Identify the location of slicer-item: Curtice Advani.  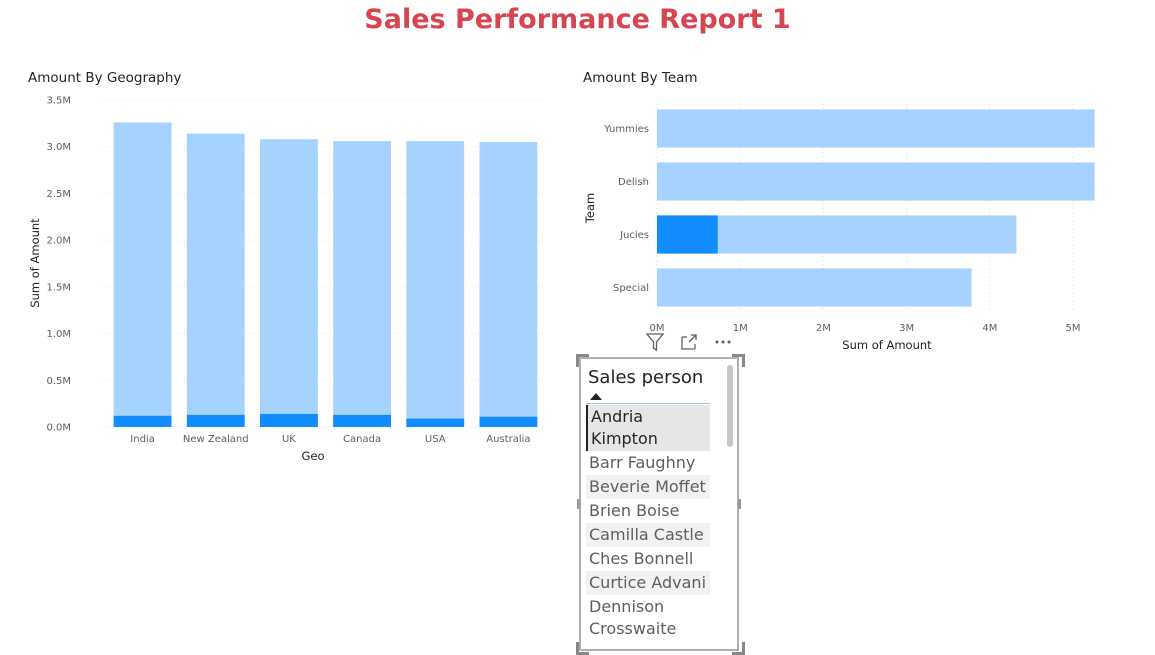
(648, 583).